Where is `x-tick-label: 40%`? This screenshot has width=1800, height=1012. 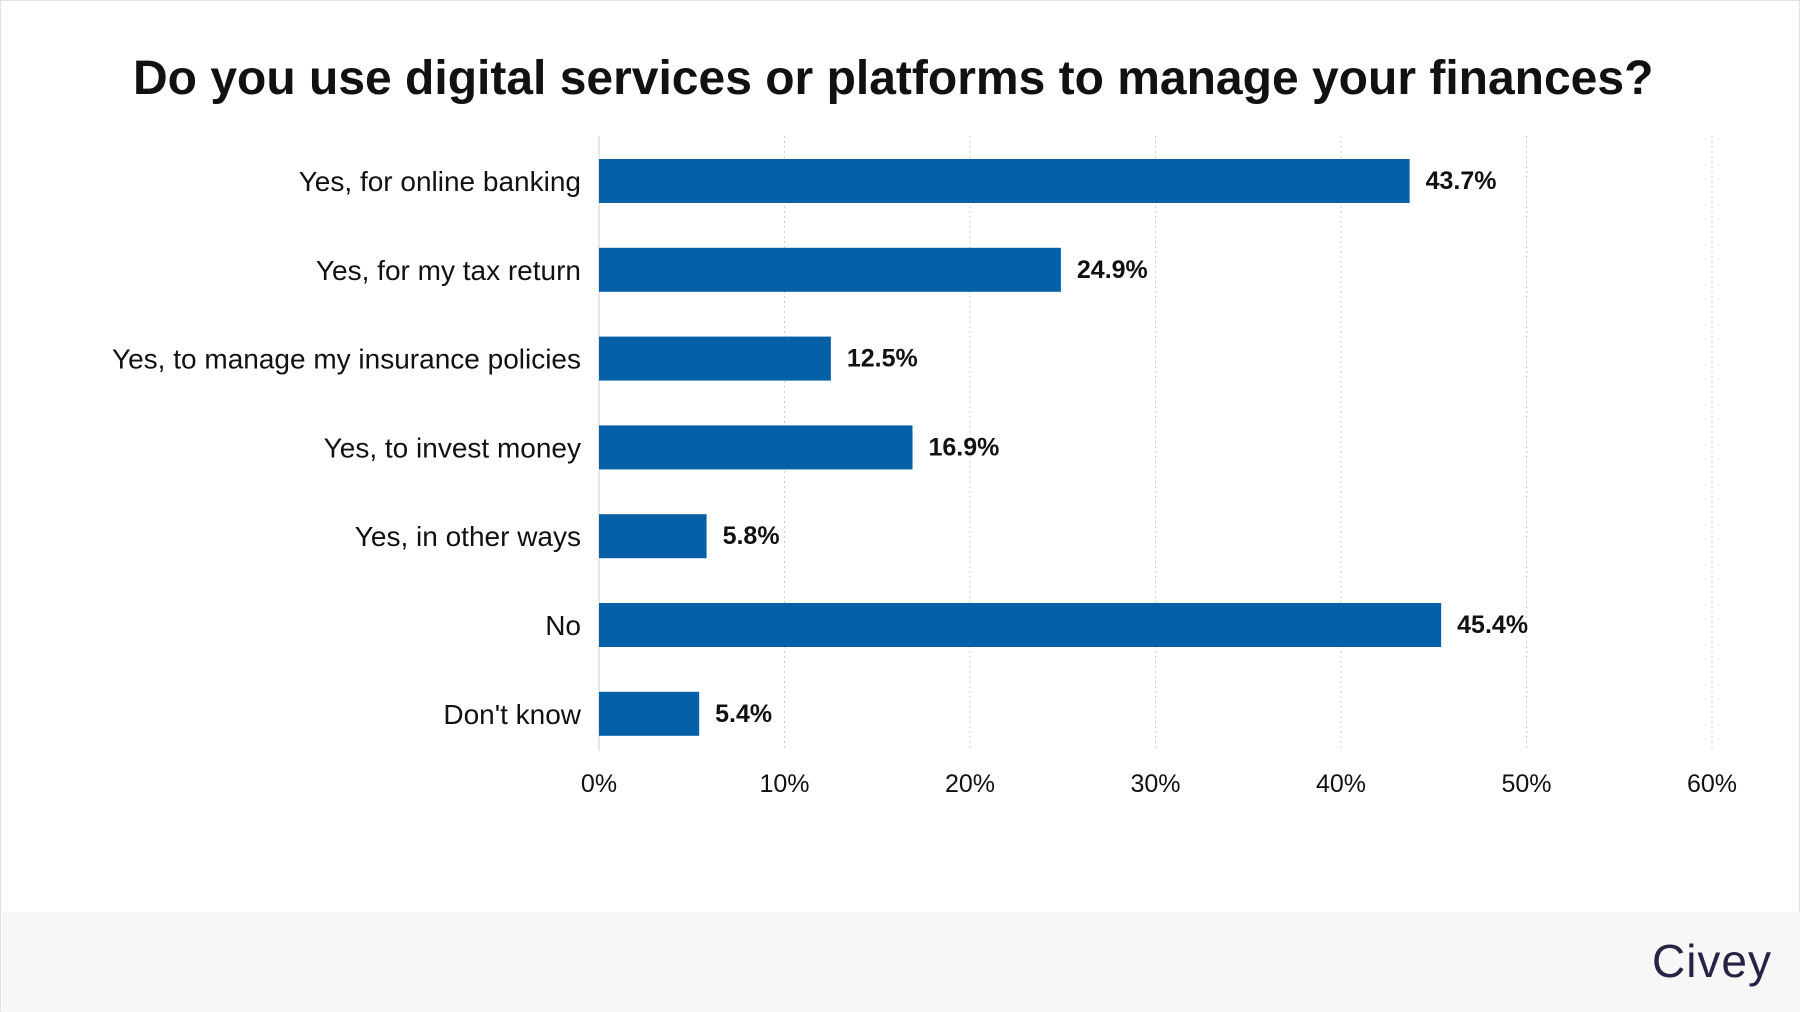 x-tick-label: 40% is located at coordinates (1341, 784).